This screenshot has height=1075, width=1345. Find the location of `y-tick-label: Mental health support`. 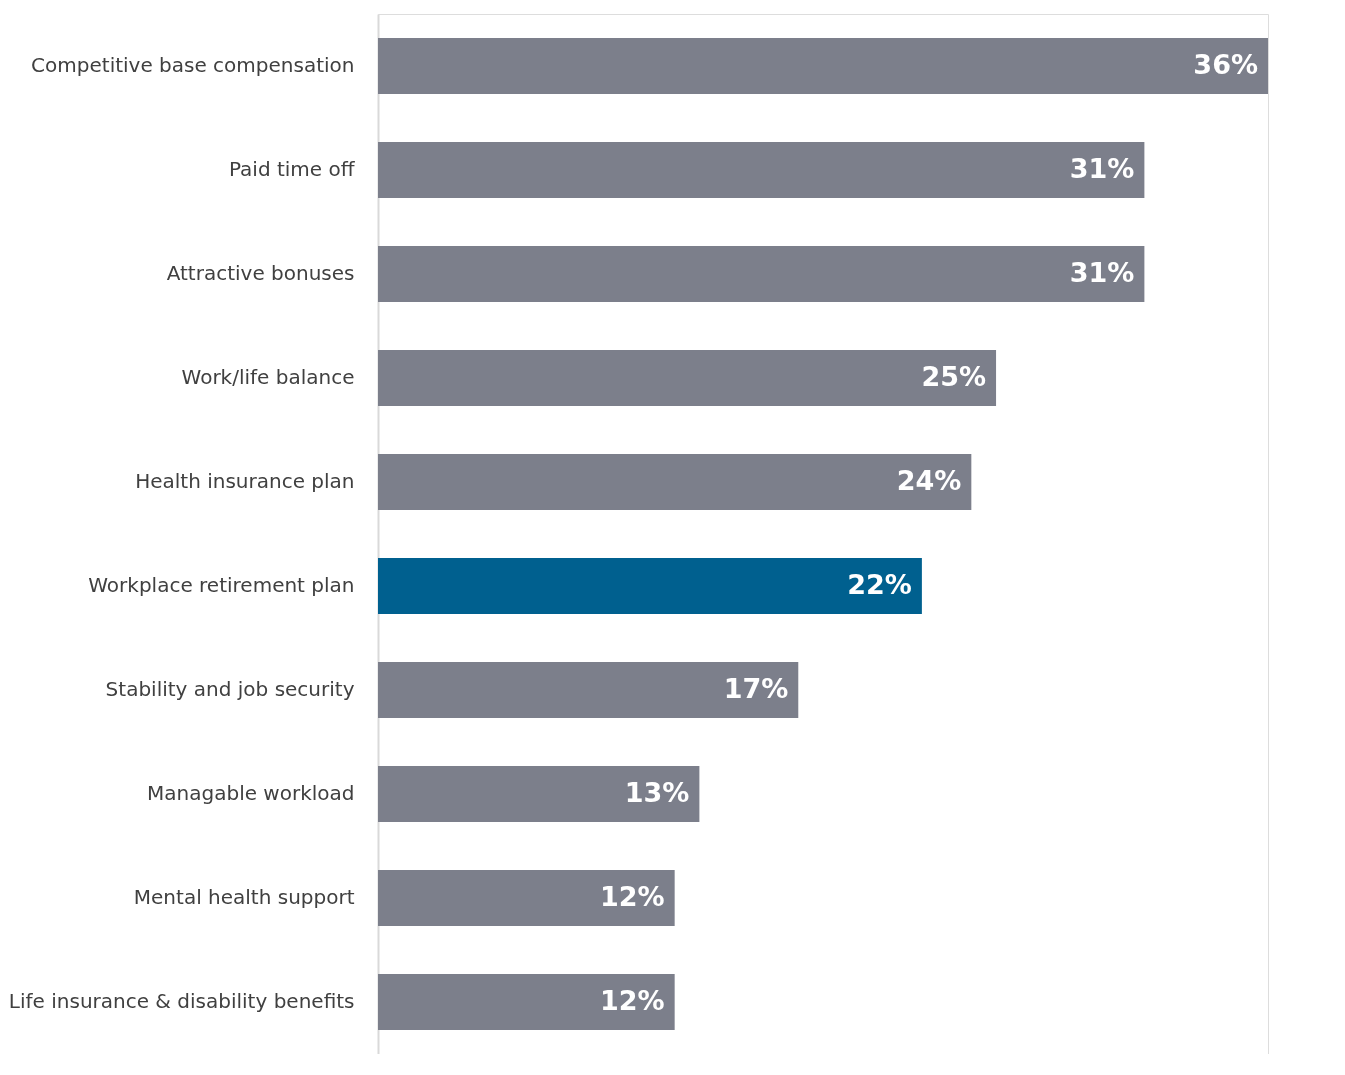

y-tick-label: Mental health support is located at coordinates (244, 897).